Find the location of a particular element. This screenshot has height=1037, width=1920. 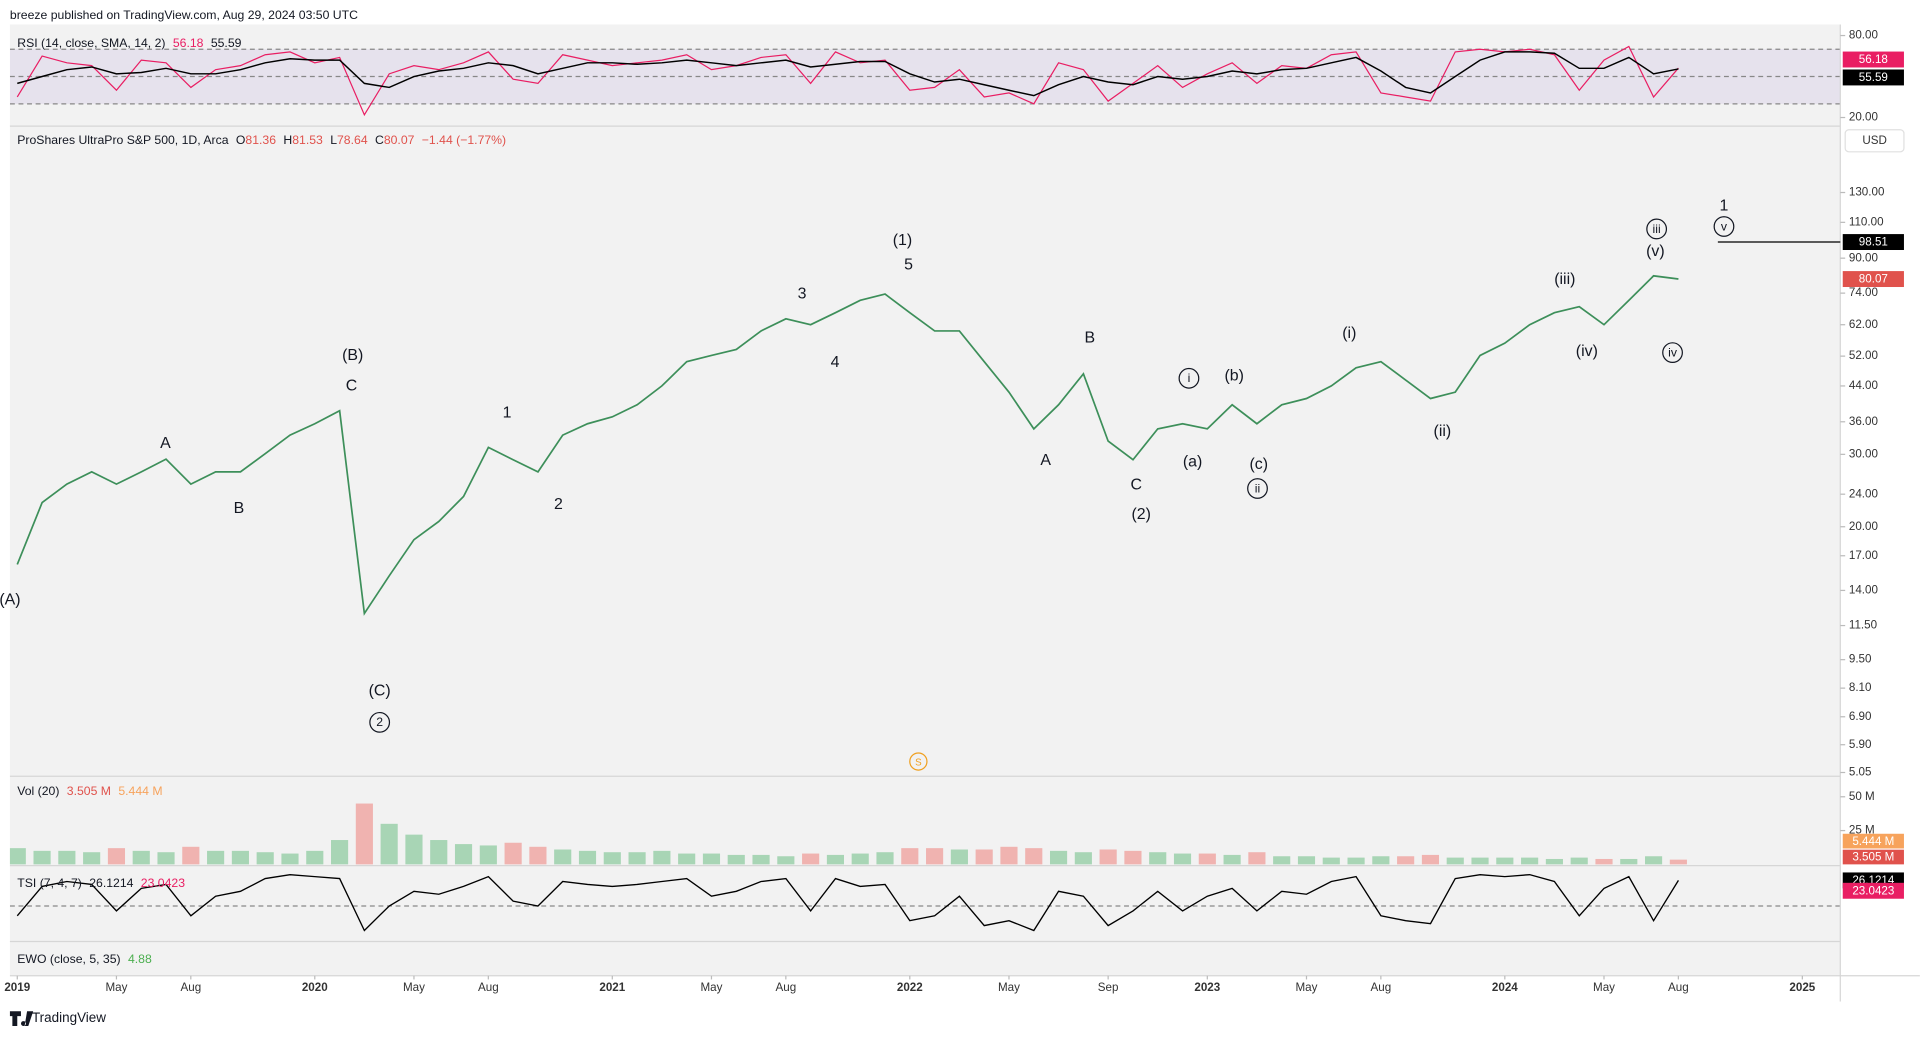

split-marker-label: S is located at coordinates (918, 762).